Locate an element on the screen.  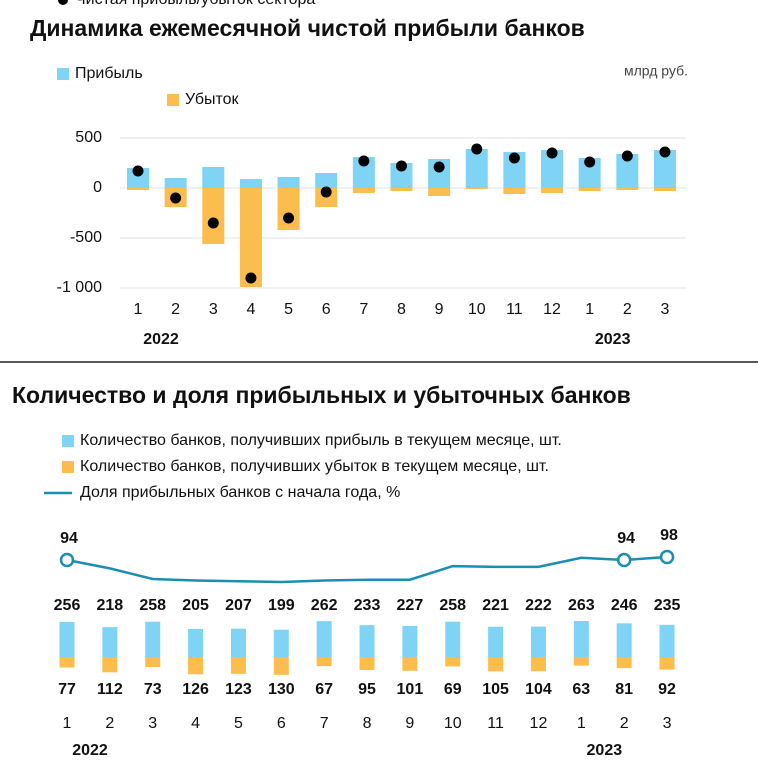
value-label: 81 is located at coordinates (624, 689).